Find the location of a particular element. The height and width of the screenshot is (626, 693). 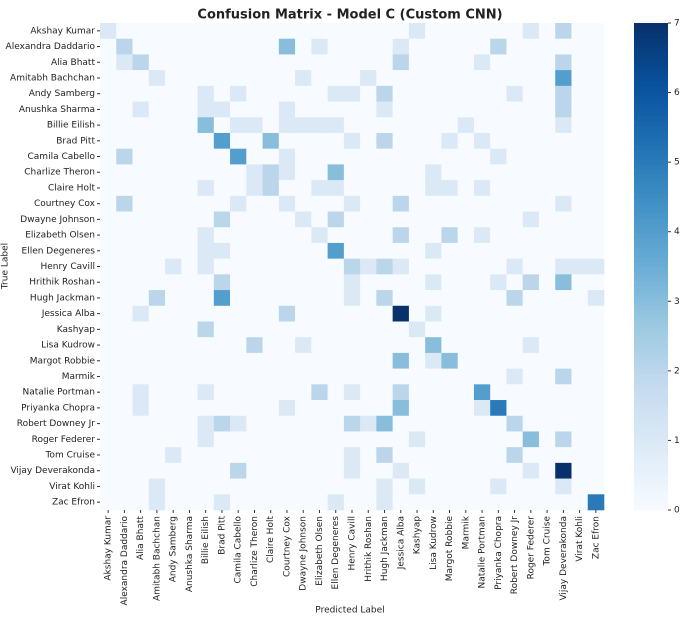

x-tick-label: Alia Bhatt is located at coordinates (141, 538).